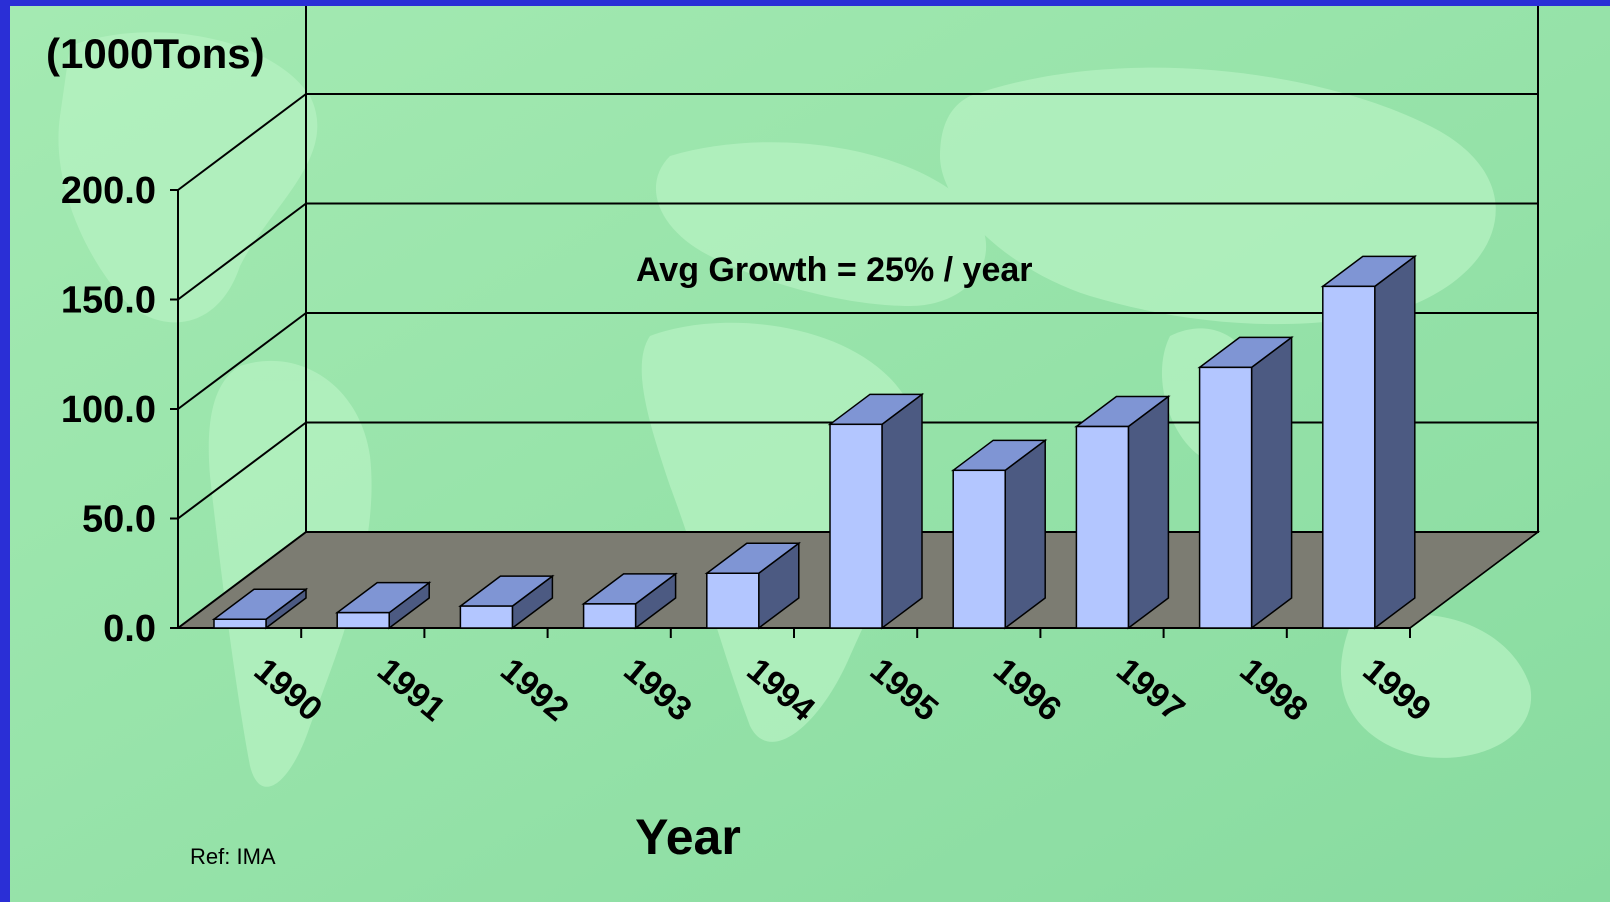  I want to click on x-axis-title: Year, so click(688, 837).